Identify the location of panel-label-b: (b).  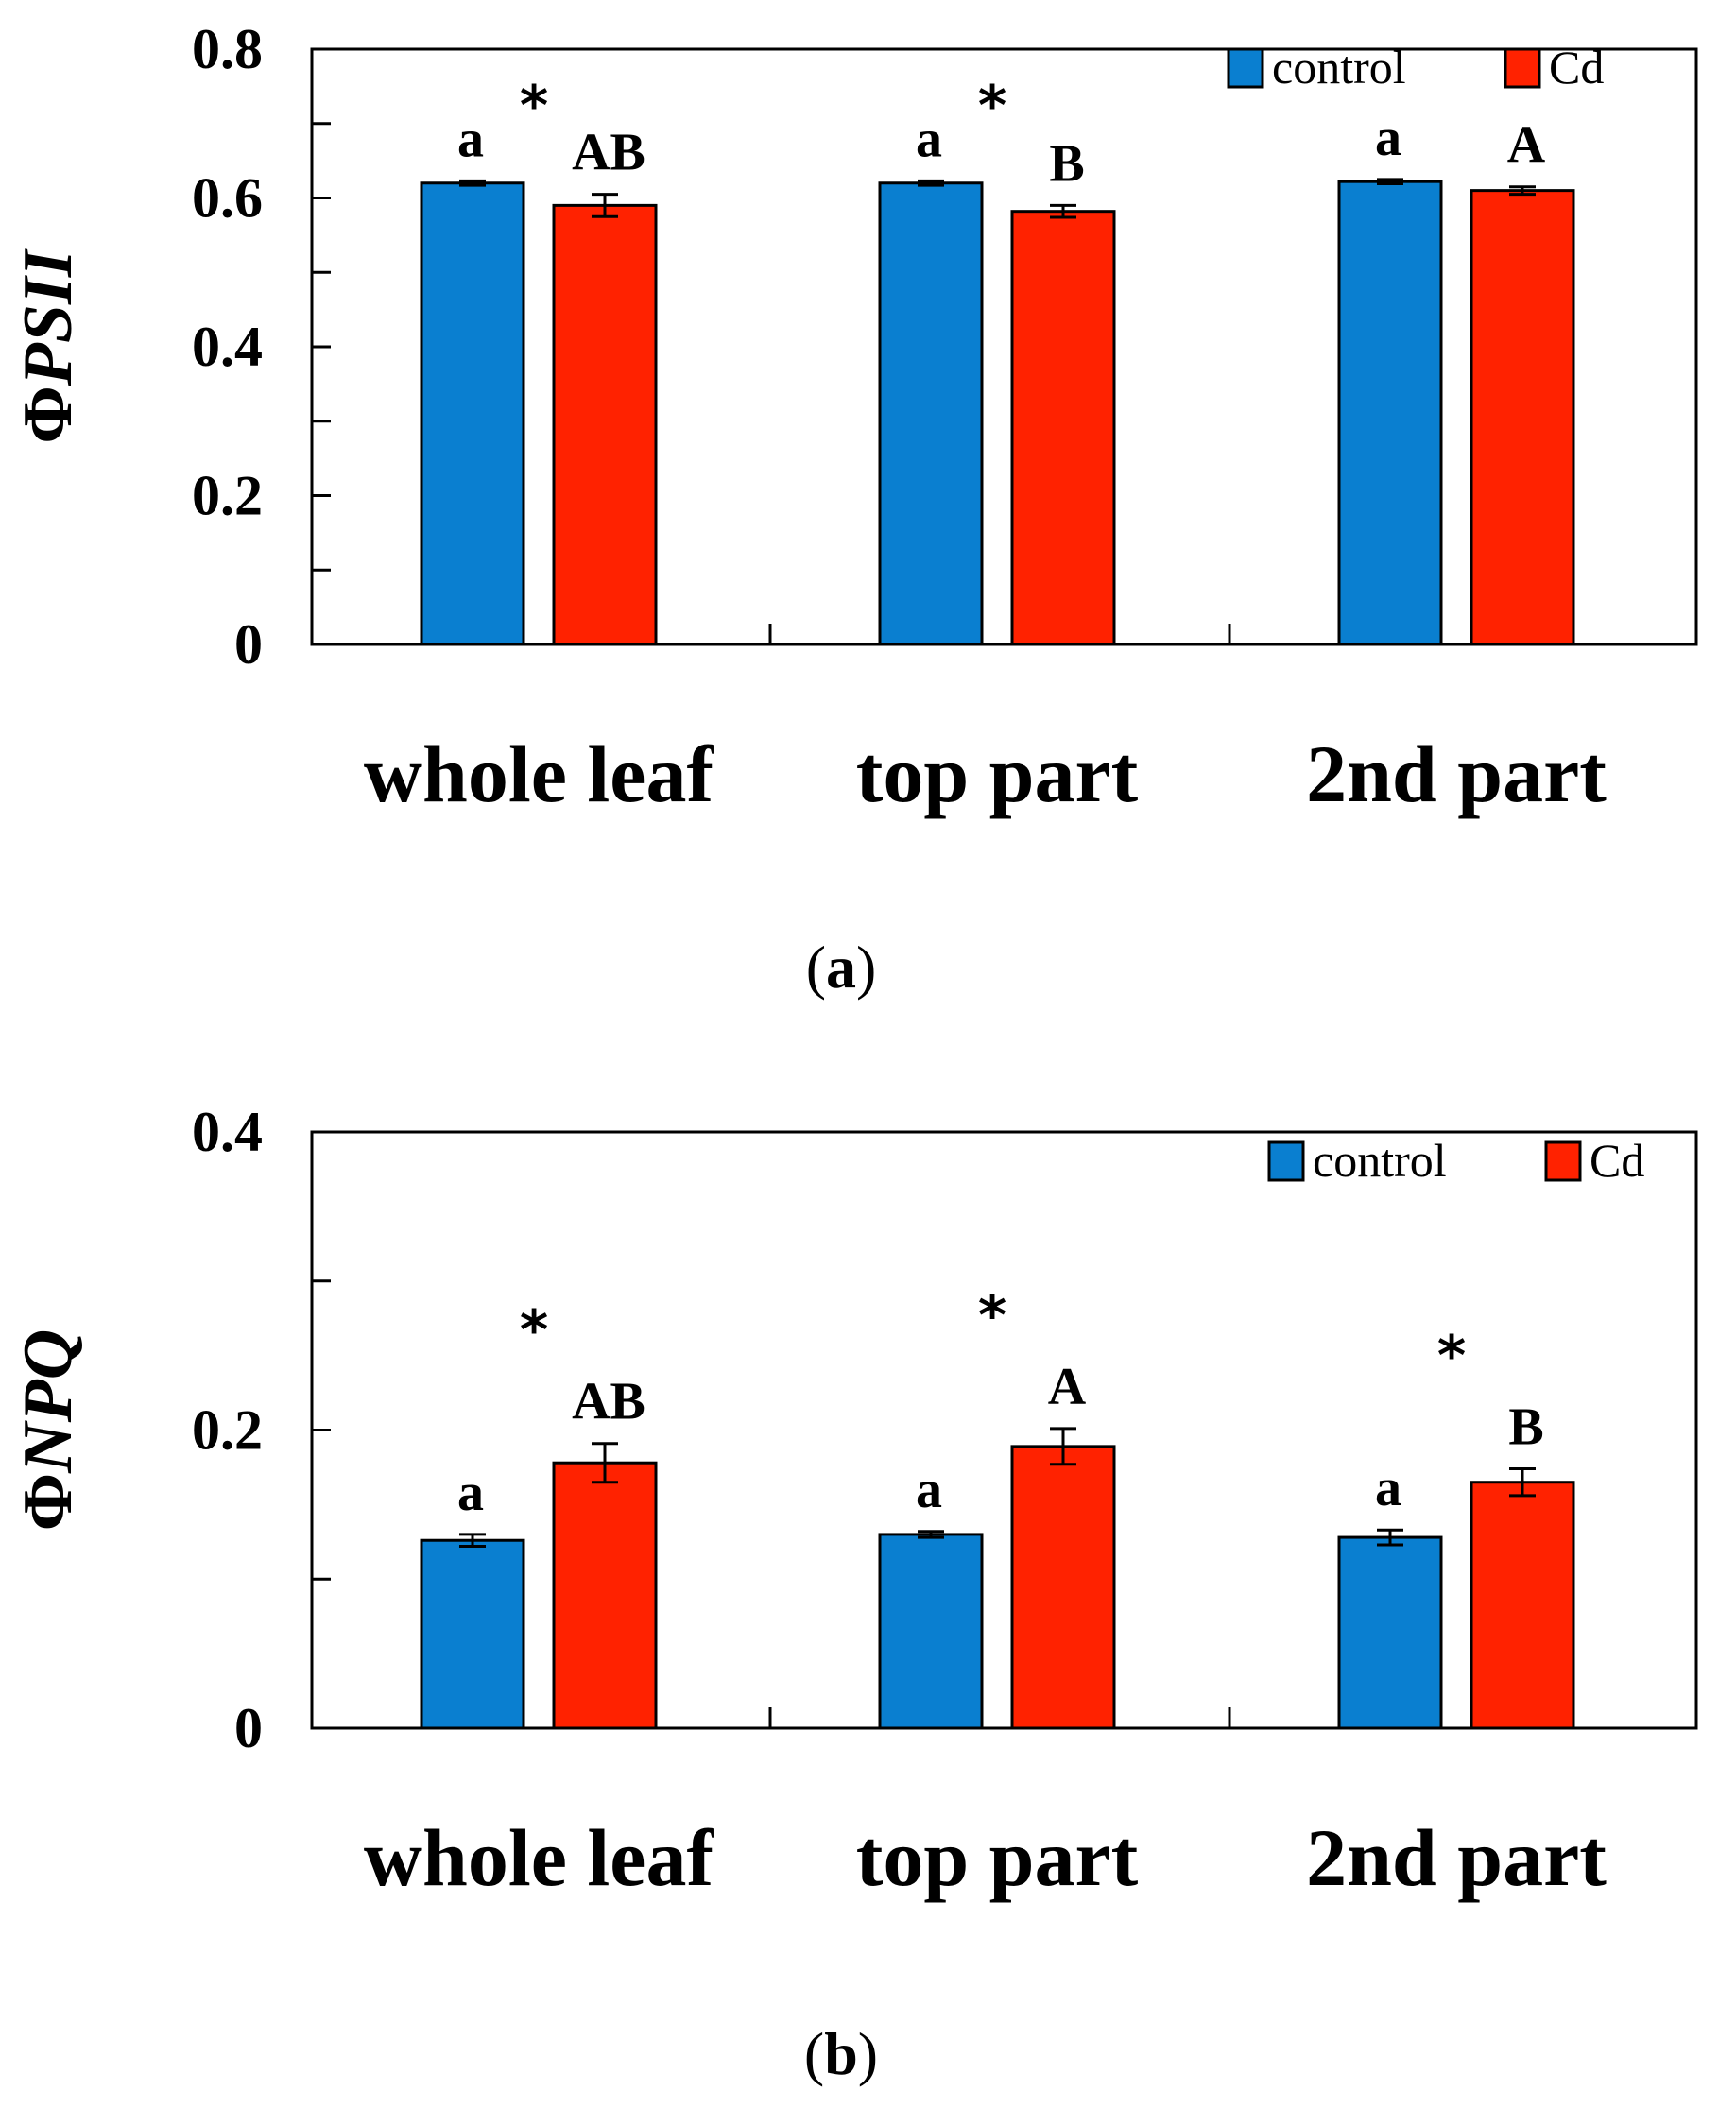
(841, 2053).